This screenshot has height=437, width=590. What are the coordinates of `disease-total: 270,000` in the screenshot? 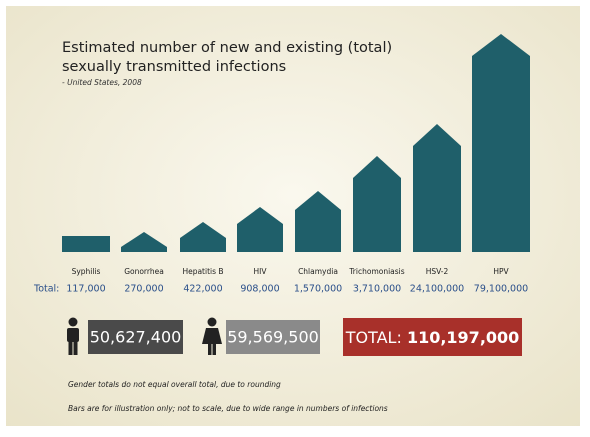 It's located at (143, 289).